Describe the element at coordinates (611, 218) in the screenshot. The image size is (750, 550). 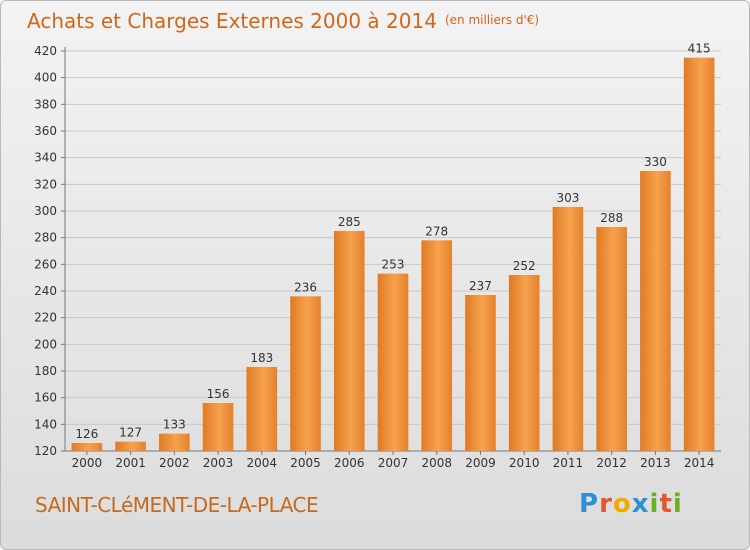
I see `bar-value-label: 288` at that location.